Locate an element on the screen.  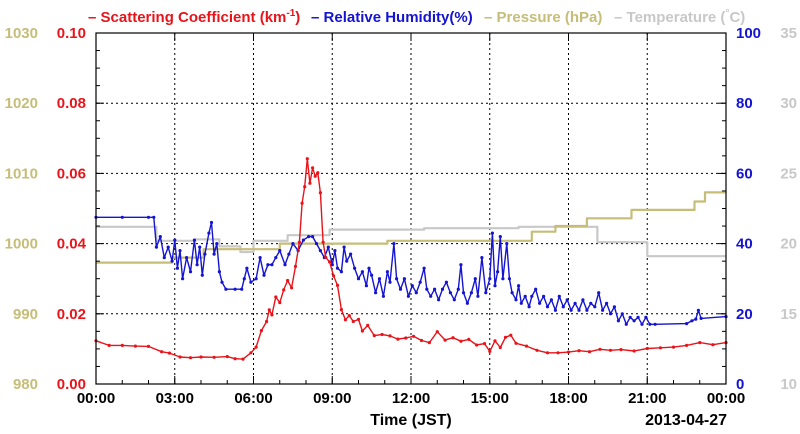
pressure-tick-label: 1020 is located at coordinates (21, 103).